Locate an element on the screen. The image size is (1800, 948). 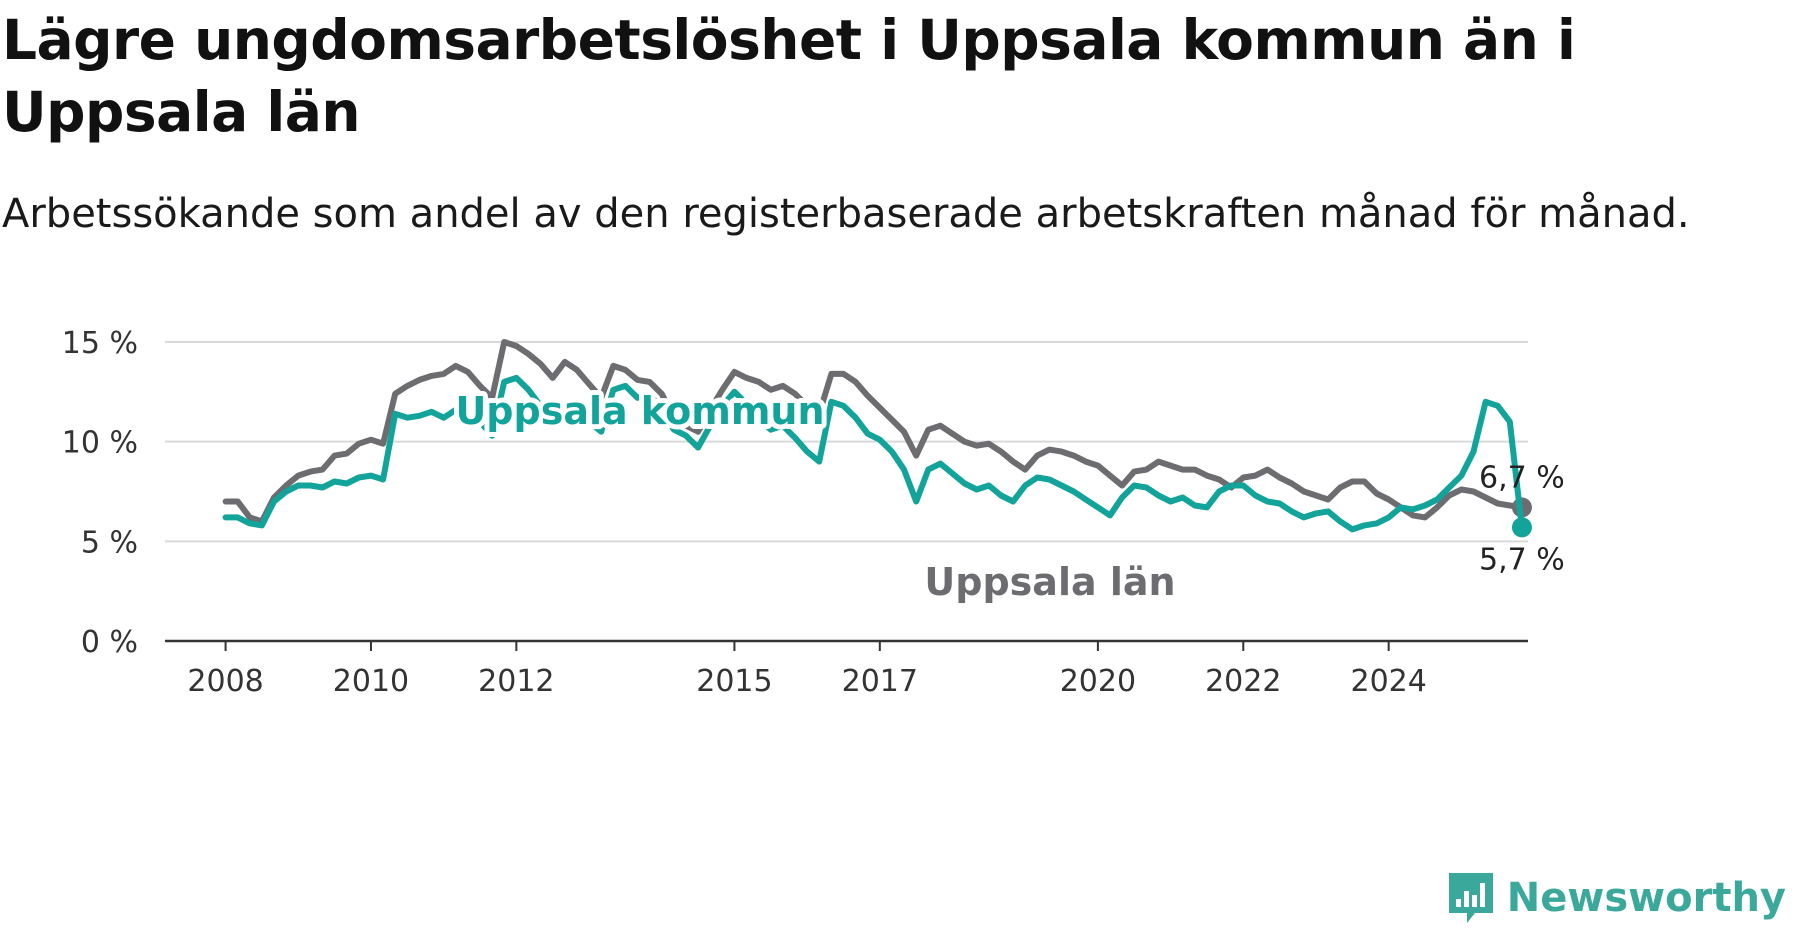
y-tick-label: 0 % is located at coordinates (109, 642).